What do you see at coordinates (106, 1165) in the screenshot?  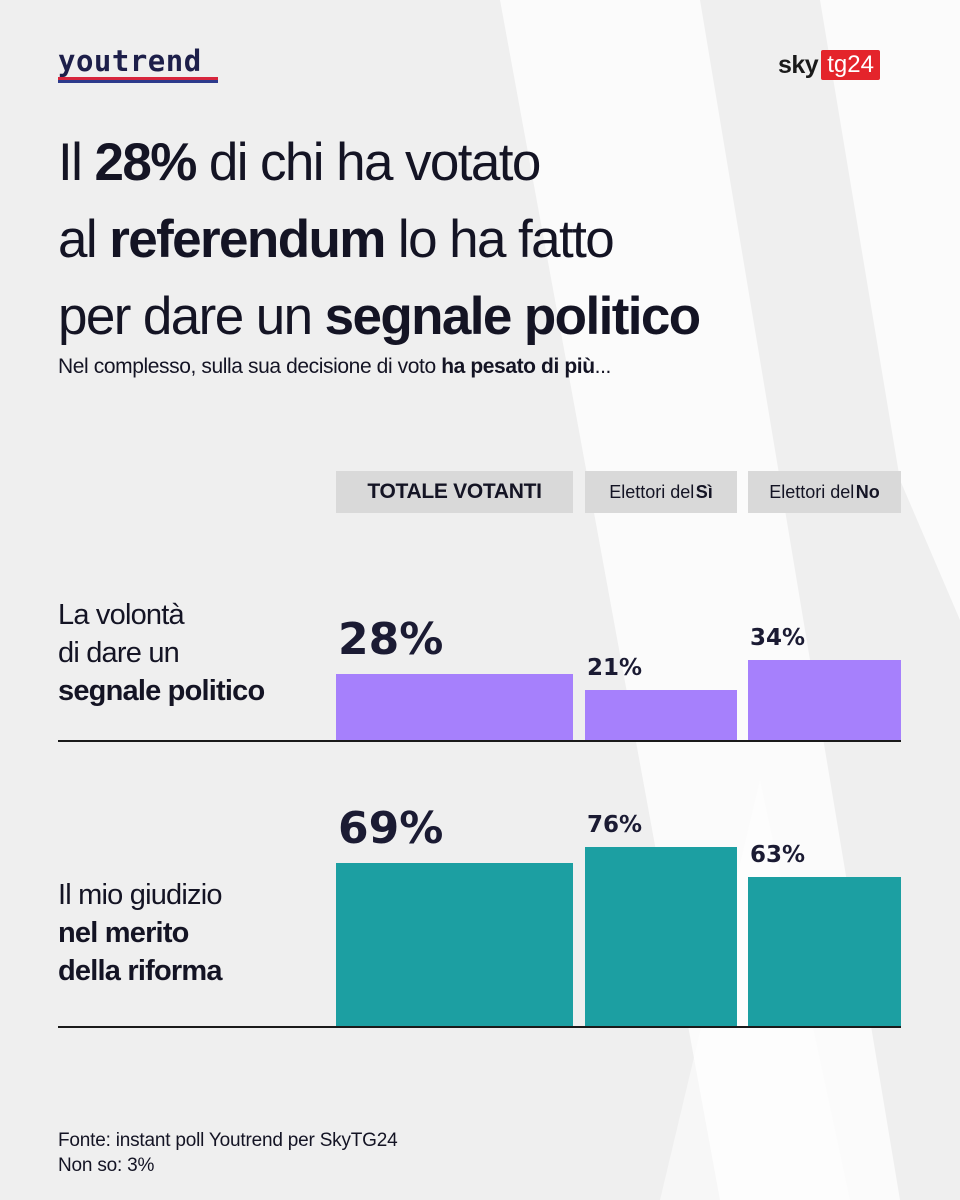 I see `footer-note: Non so: 3%` at bounding box center [106, 1165].